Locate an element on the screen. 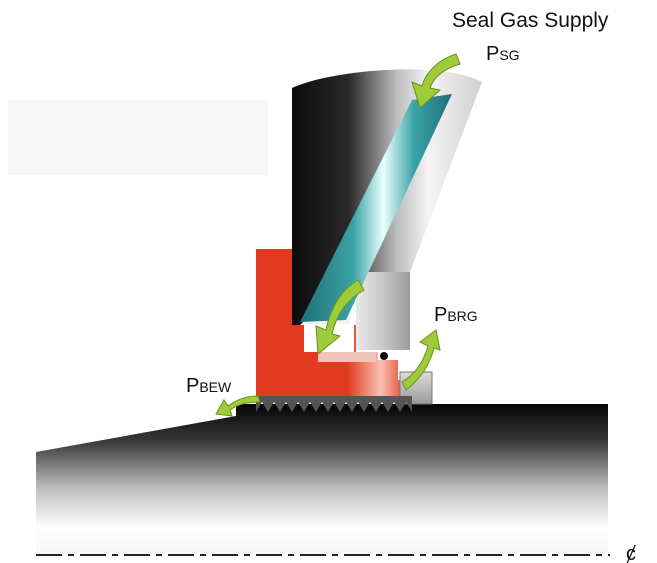 This screenshot has width=657, height=563. label-psg-sub: SG is located at coordinates (509, 55).